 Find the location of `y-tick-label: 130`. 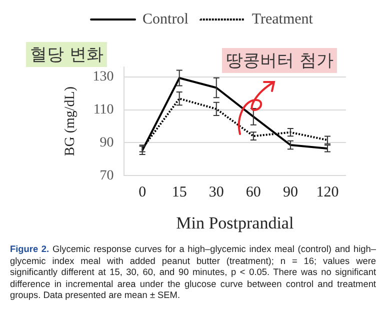

y-tick-label: 130 is located at coordinates (103, 77).